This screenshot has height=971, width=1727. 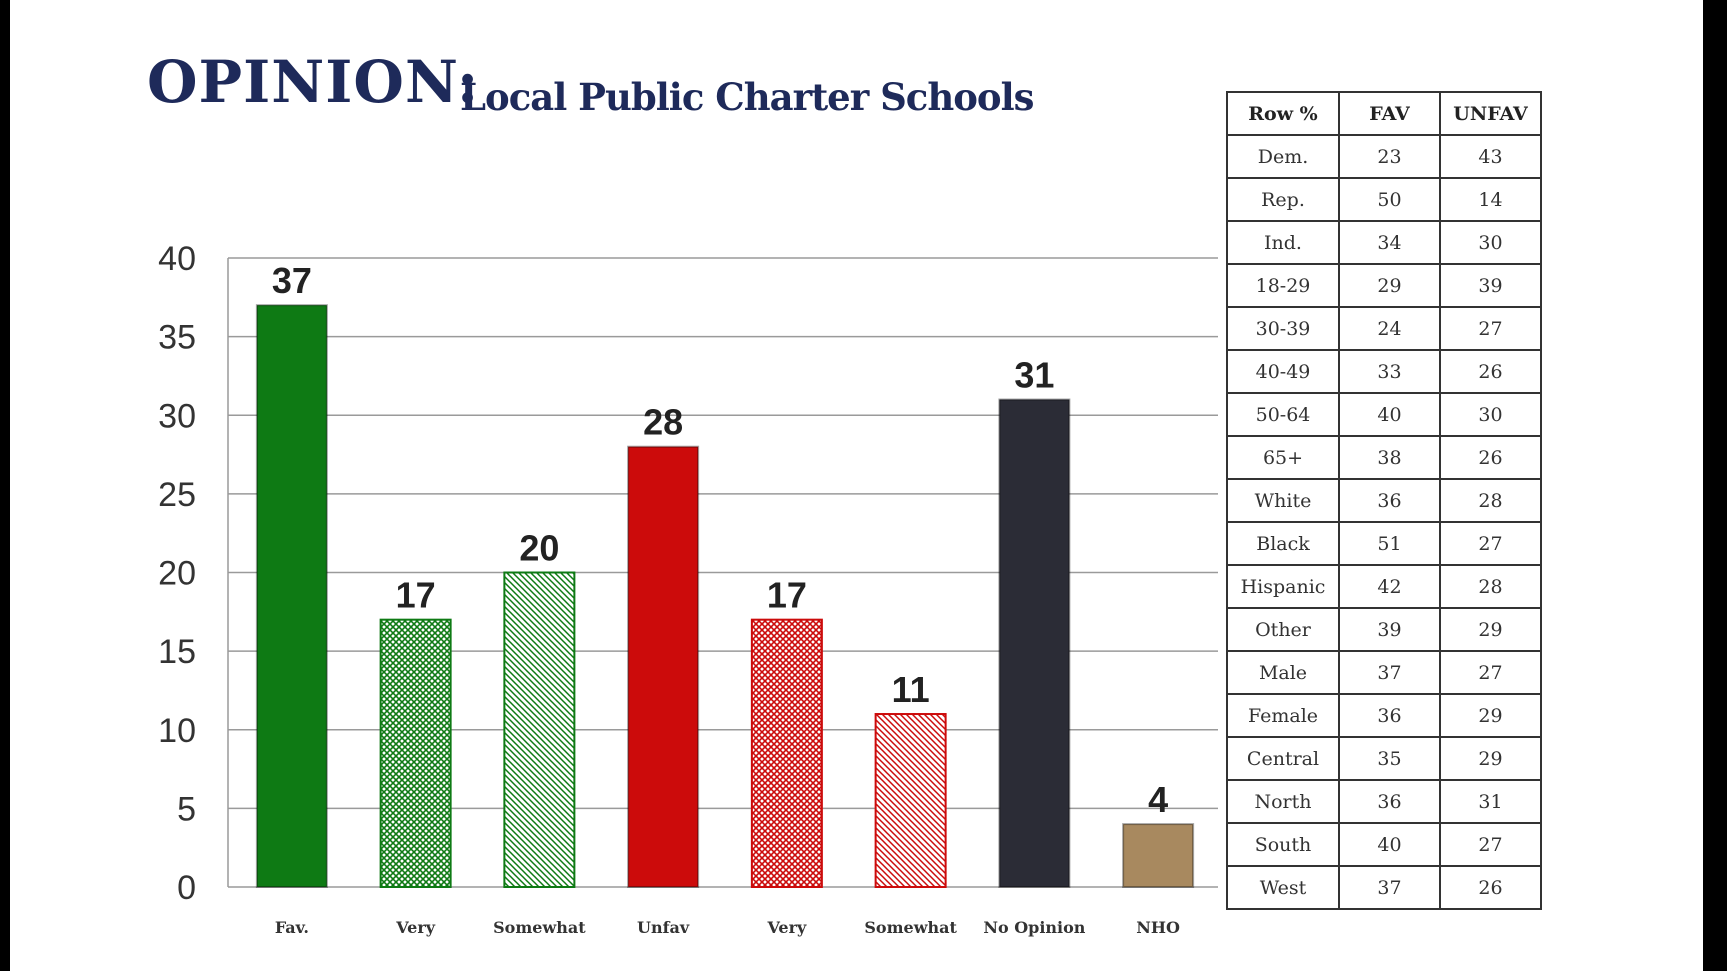 What do you see at coordinates (177, 574) in the screenshot?
I see `y-tick-label: 20` at bounding box center [177, 574].